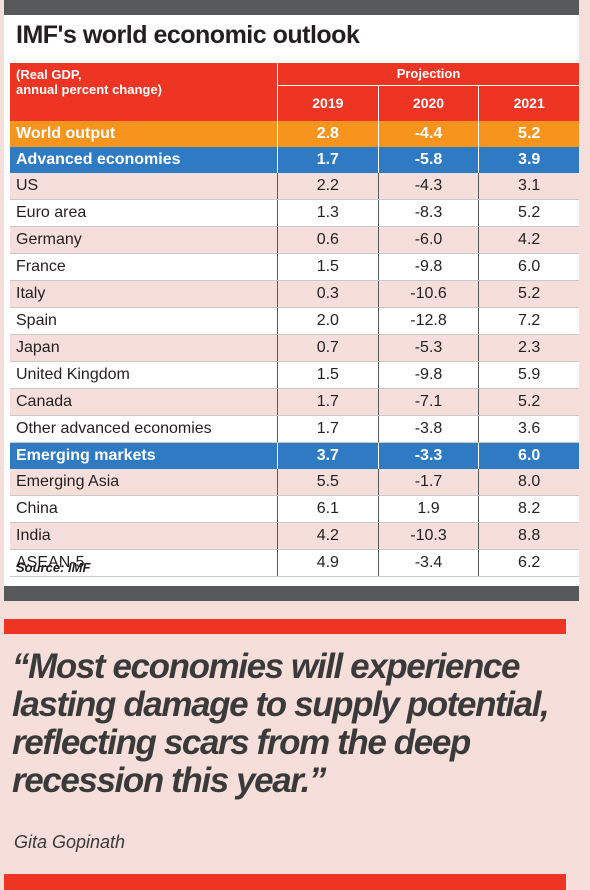  I want to click on table-row: United Kingdom 1.5 -9.8 5.9, so click(294, 375).